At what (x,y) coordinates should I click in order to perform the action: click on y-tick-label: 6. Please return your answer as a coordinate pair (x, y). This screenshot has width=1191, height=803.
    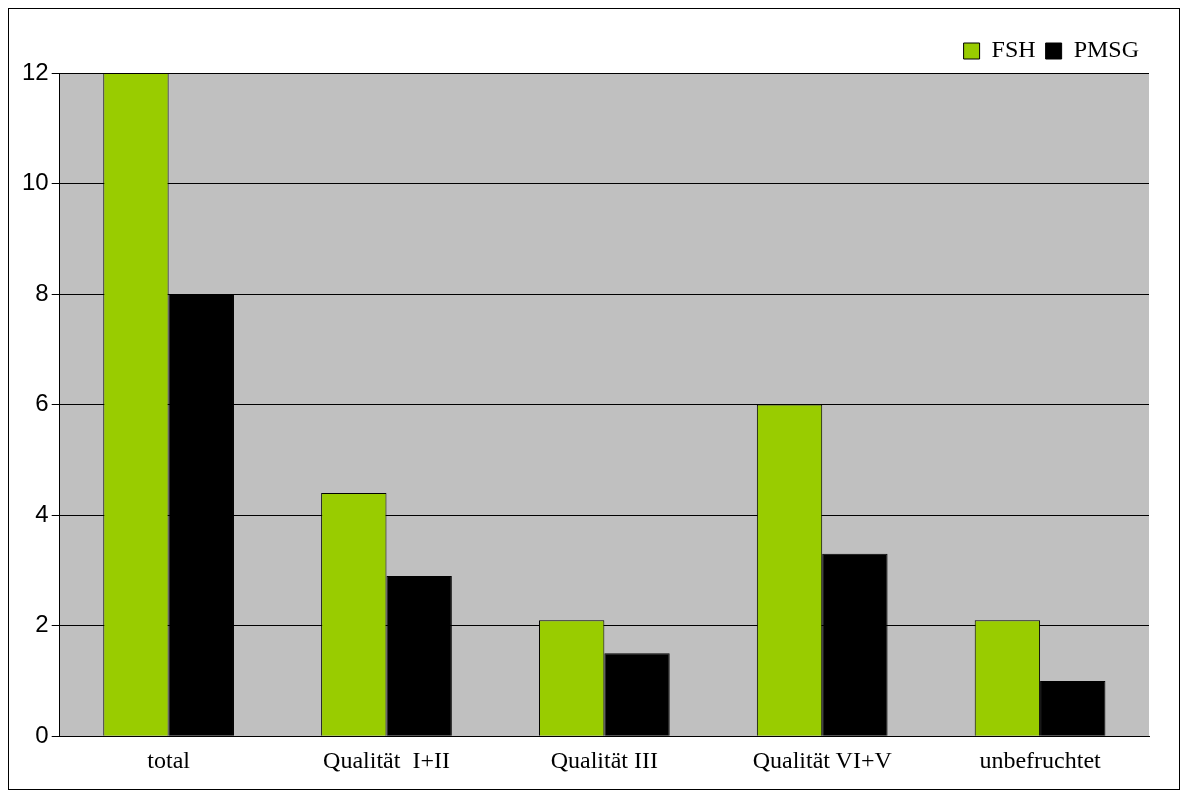
    Looking at the image, I should click on (42, 403).